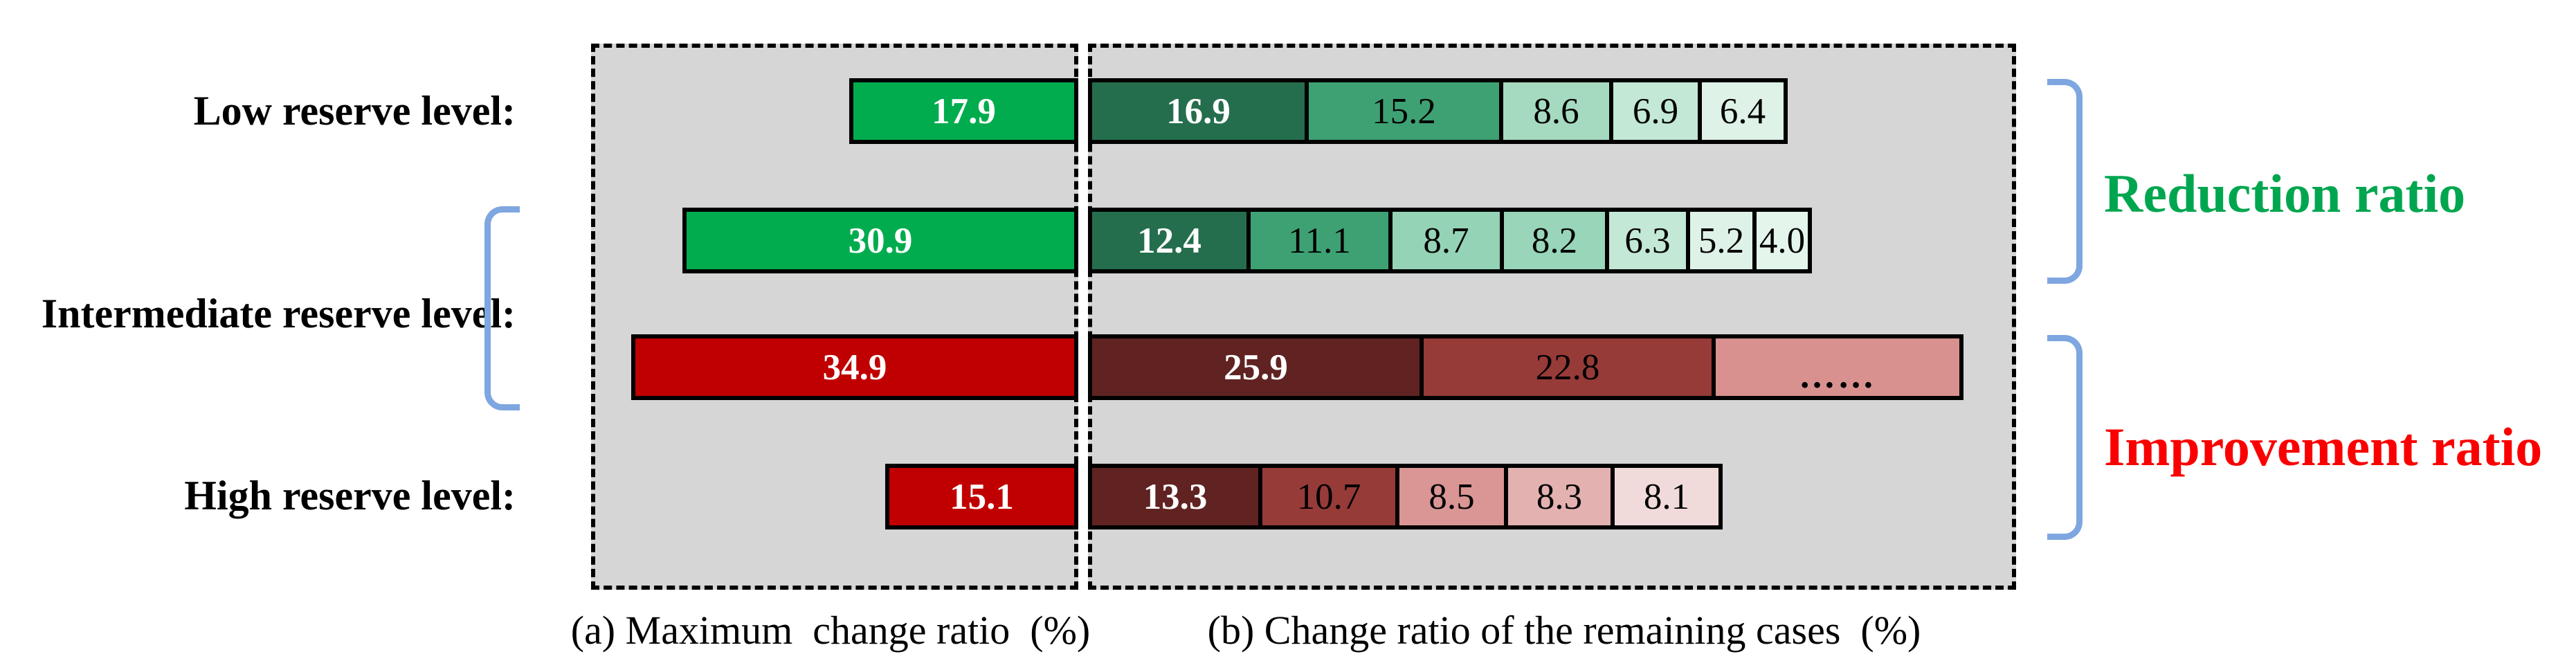 The image size is (2576, 661). I want to click on bar-segment: 16.9, so click(1200, 111).